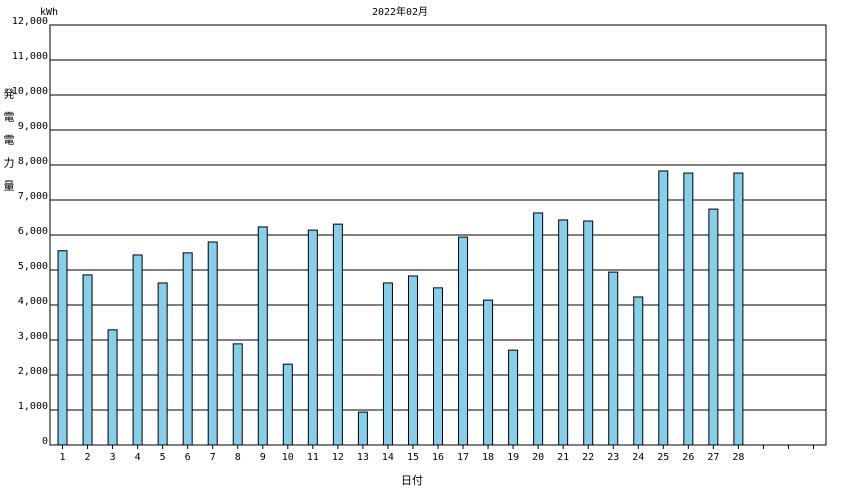 This screenshot has height=495, width=850. Describe the element at coordinates (413, 457) in the screenshot. I see `x-tick-label: 15` at that location.